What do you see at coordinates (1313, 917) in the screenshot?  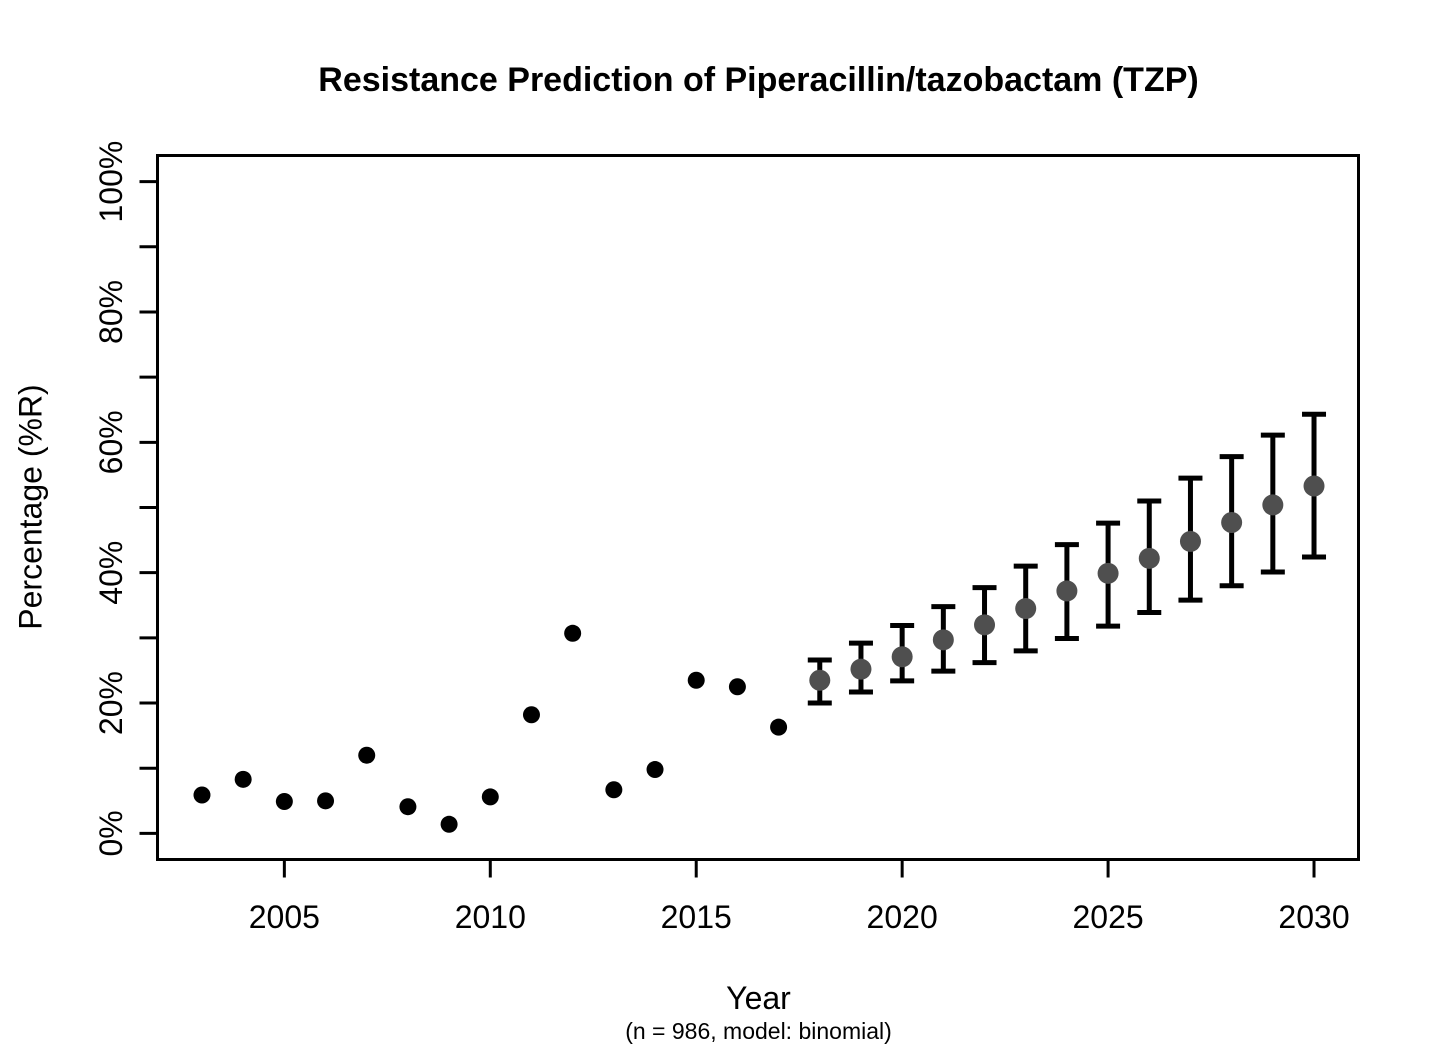 I see `x-tick-label: 2030` at bounding box center [1313, 917].